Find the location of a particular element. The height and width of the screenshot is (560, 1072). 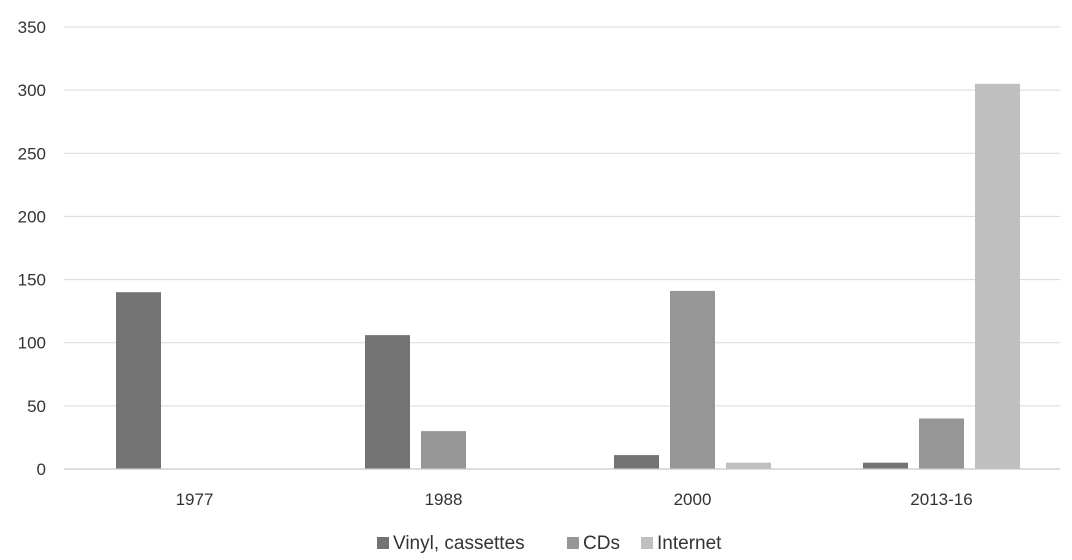

legend-label: Internet is located at coordinates (689, 543).